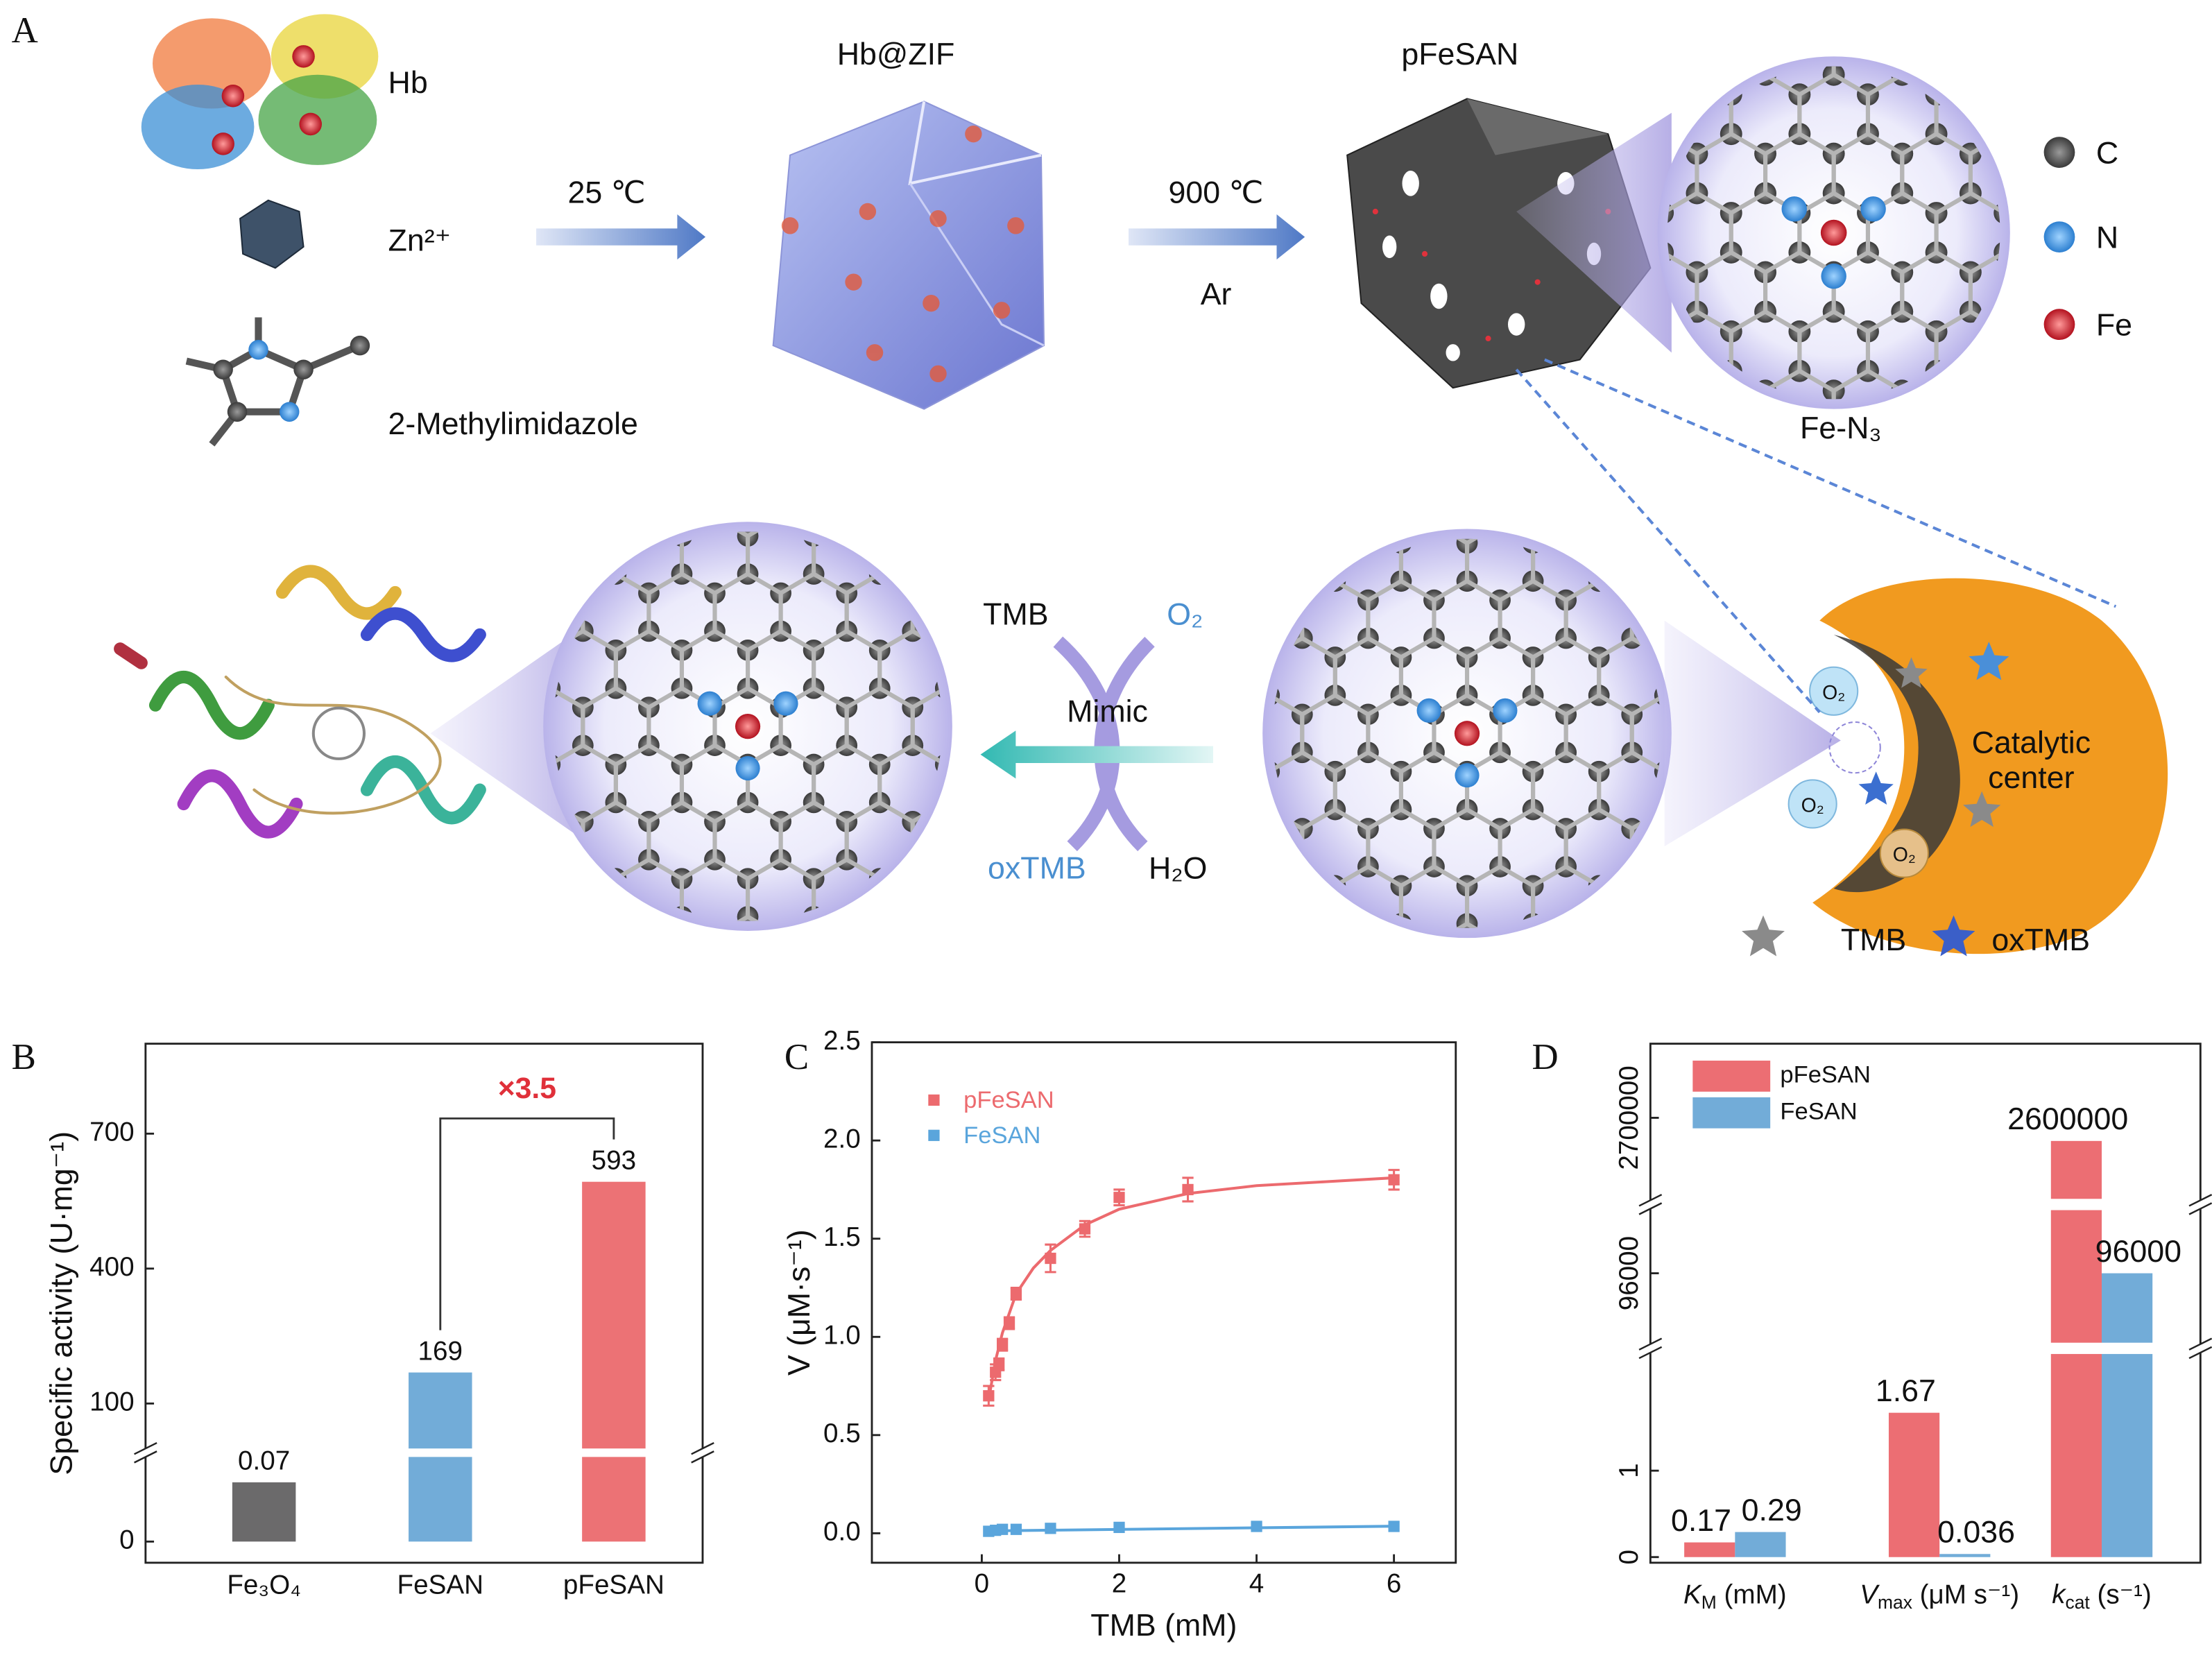 The width and height of the screenshot is (2212, 1653). What do you see at coordinates (112, 1402) in the screenshot?
I see `y-tick-label: 100` at bounding box center [112, 1402].